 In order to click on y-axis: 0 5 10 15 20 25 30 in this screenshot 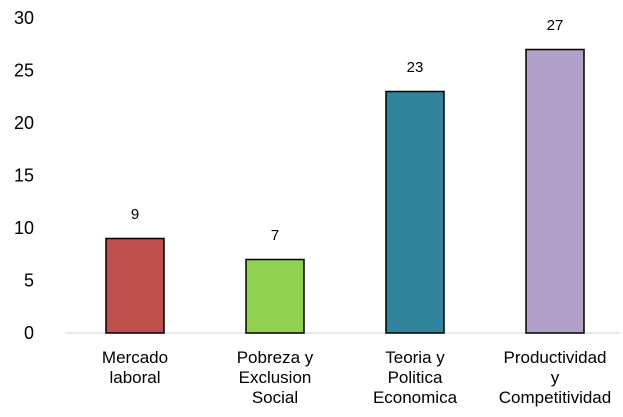, I will do `click(24, 175)`.